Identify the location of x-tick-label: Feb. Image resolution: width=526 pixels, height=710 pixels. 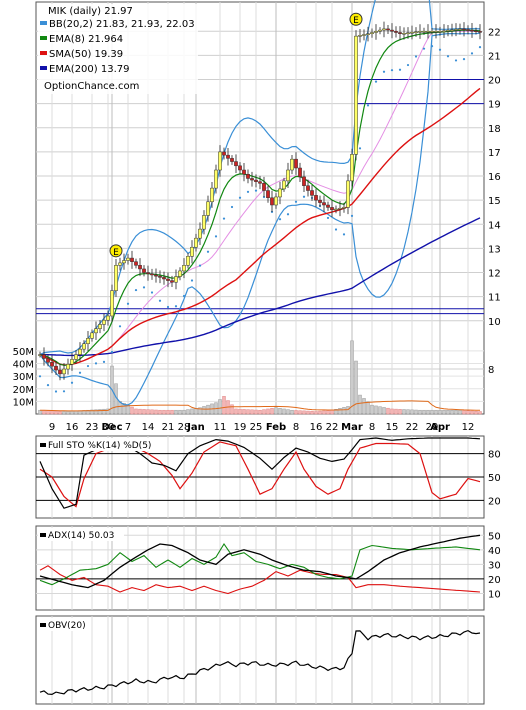
(276, 427).